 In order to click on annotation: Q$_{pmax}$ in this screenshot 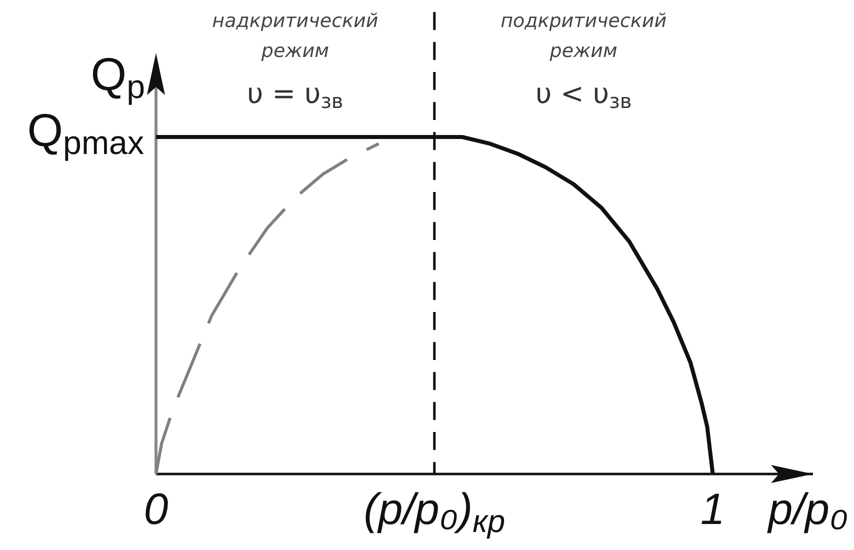, I will do `click(85, 133)`.